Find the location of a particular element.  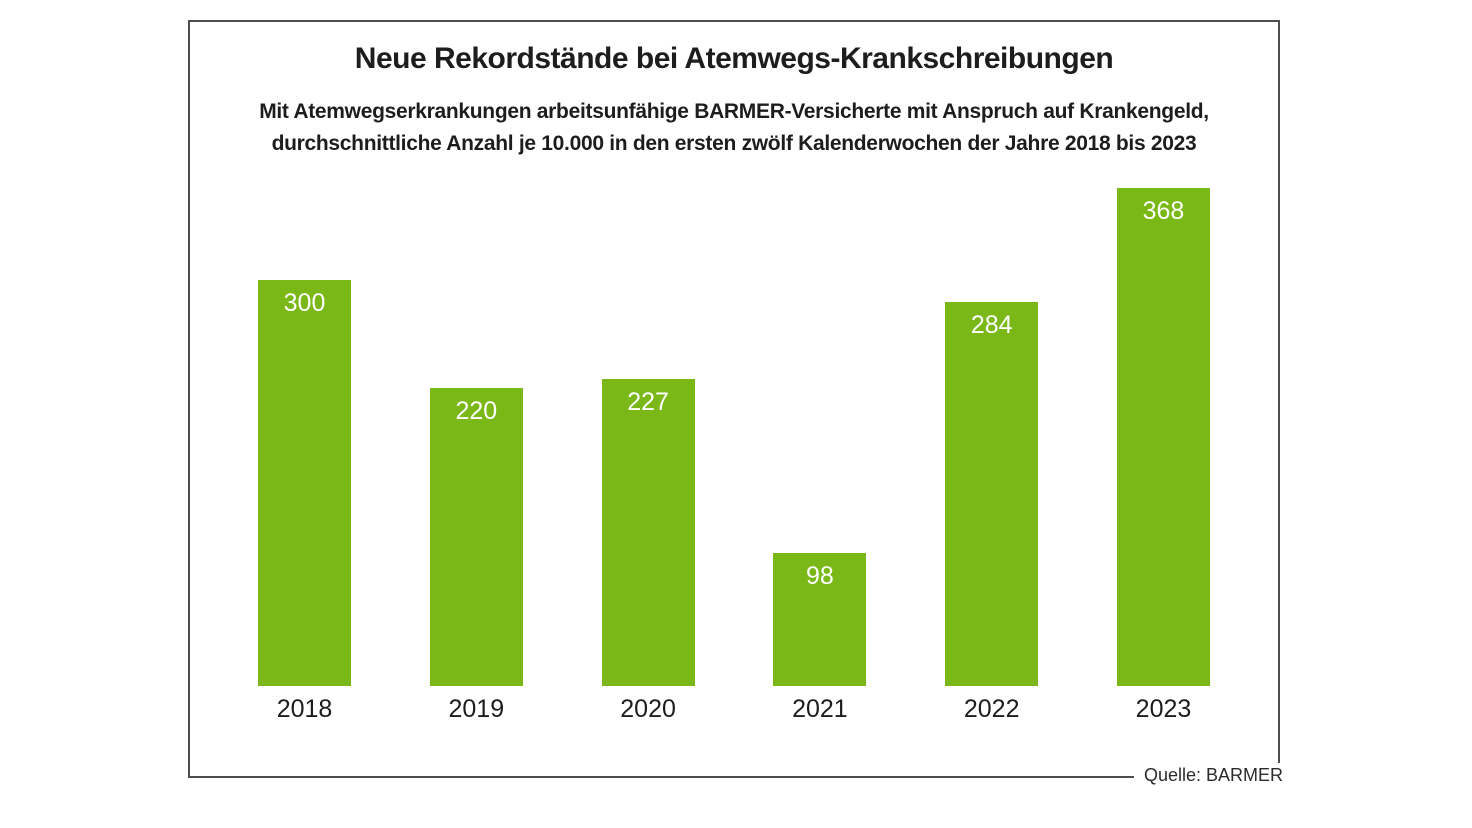

x-axis-label-2020: 2020 is located at coordinates (648, 709).